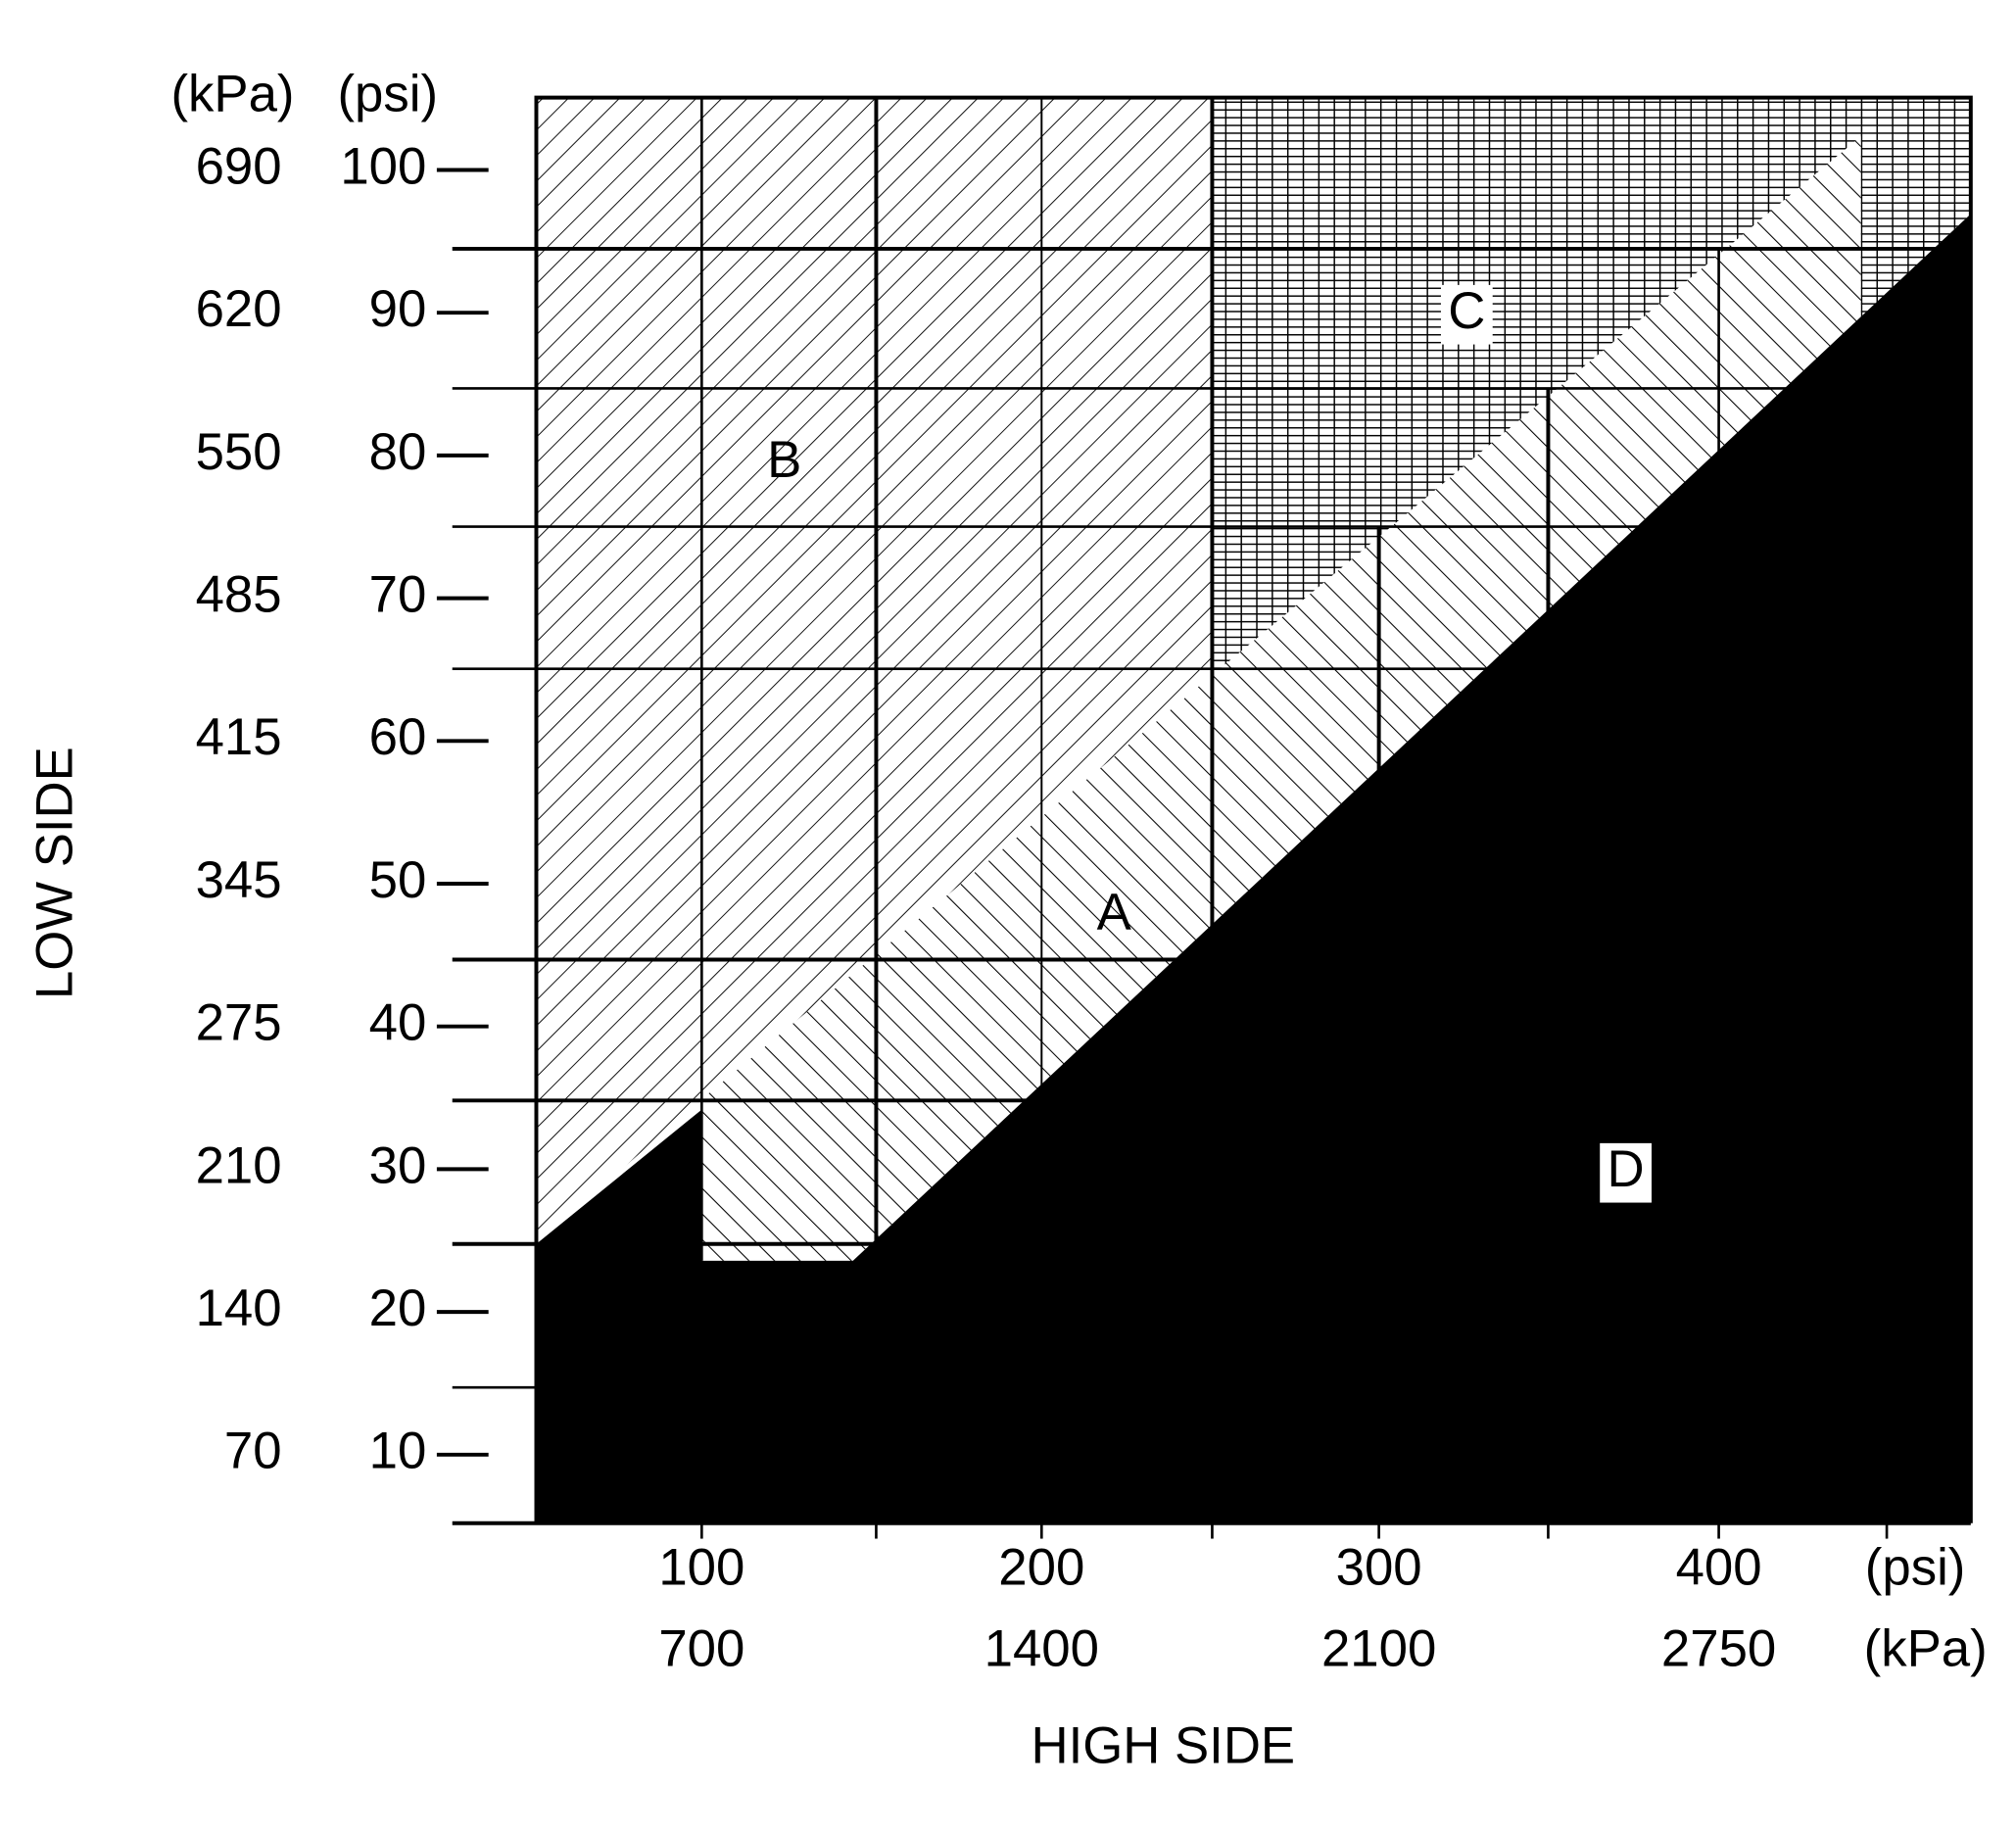 This screenshot has width=2016, height=1834. Describe the element at coordinates (1041, 1649) in the screenshot. I see `x-tick-label-kpa: 1400` at that location.